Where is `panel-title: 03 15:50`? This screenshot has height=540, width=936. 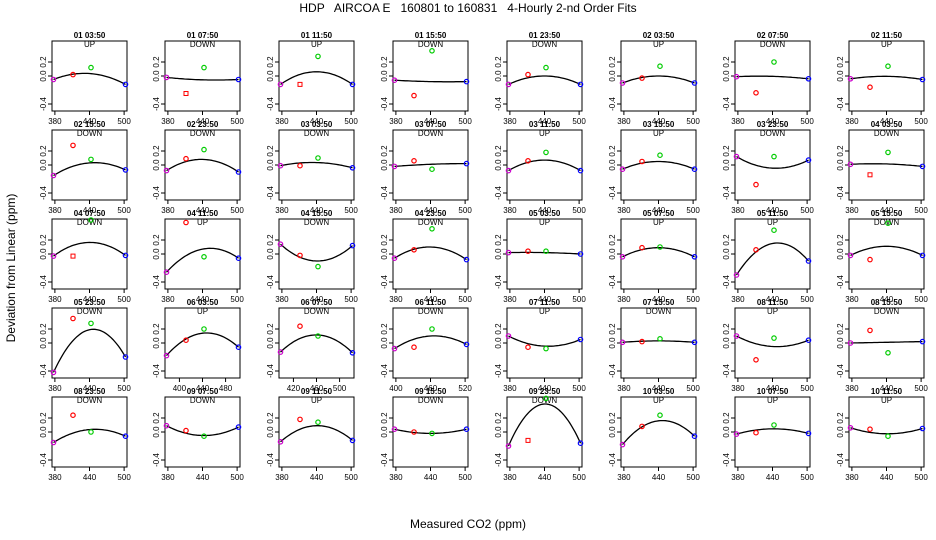
panel-title: 03 15:50 is located at coordinates (659, 124).